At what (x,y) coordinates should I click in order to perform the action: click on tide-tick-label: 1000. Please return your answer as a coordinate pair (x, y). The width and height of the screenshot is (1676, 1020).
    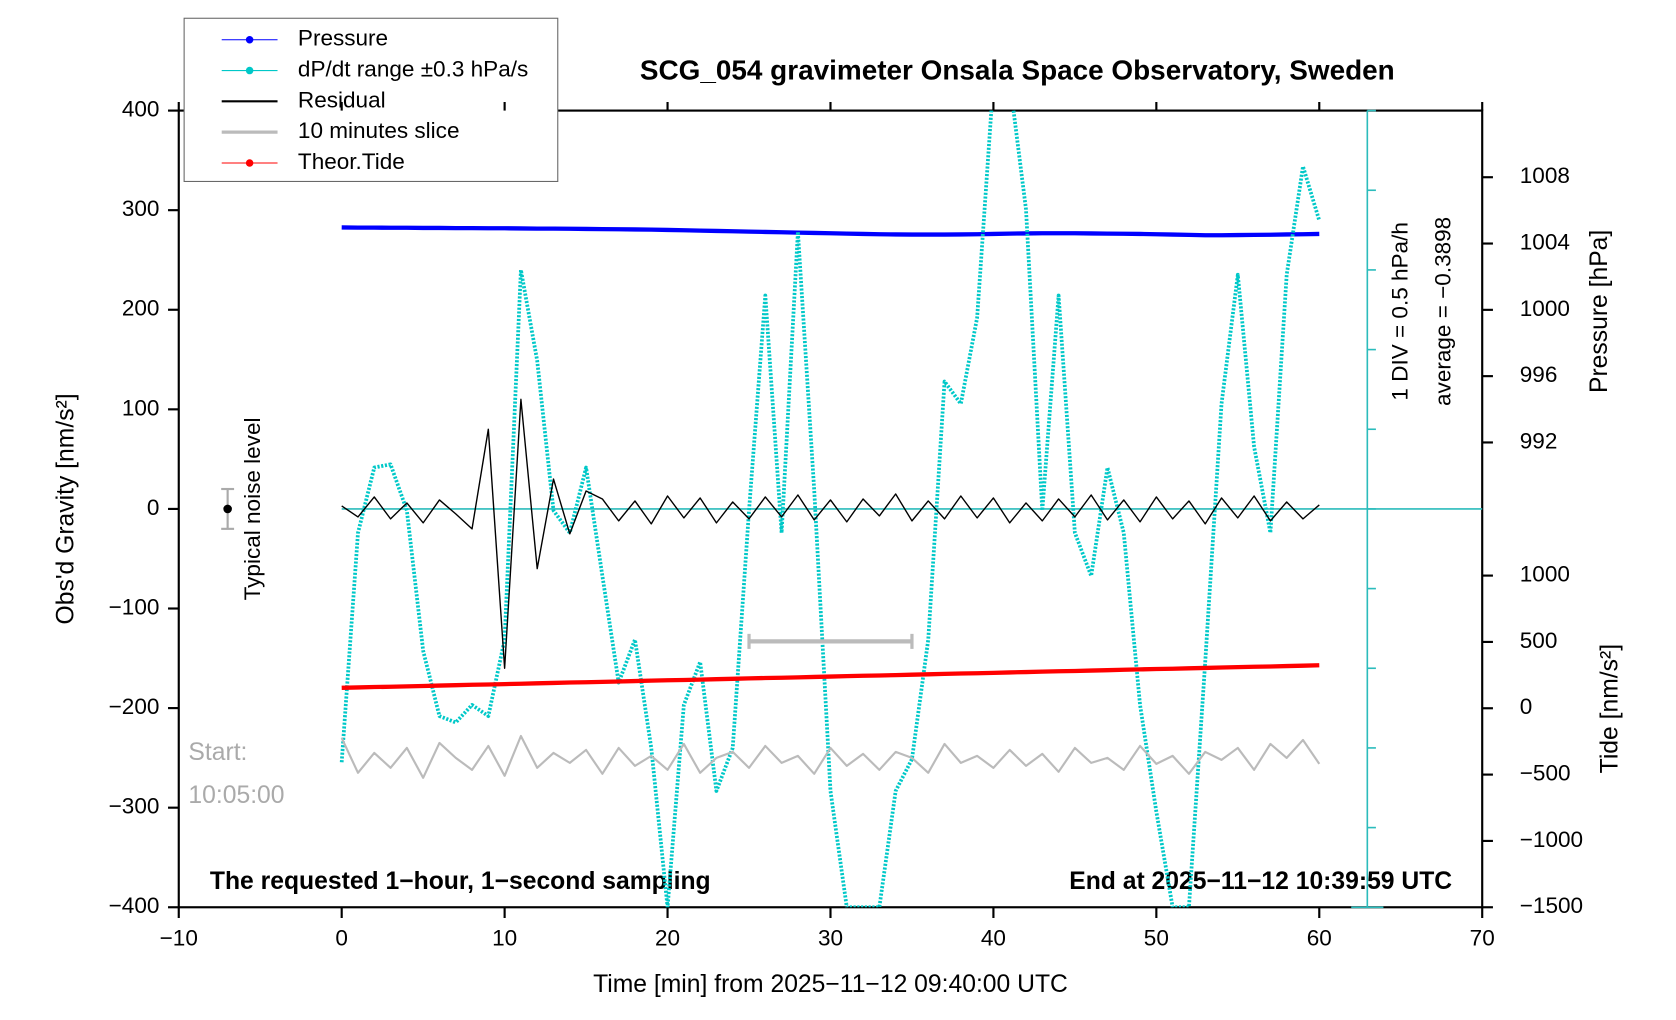
    Looking at the image, I should click on (1545, 574).